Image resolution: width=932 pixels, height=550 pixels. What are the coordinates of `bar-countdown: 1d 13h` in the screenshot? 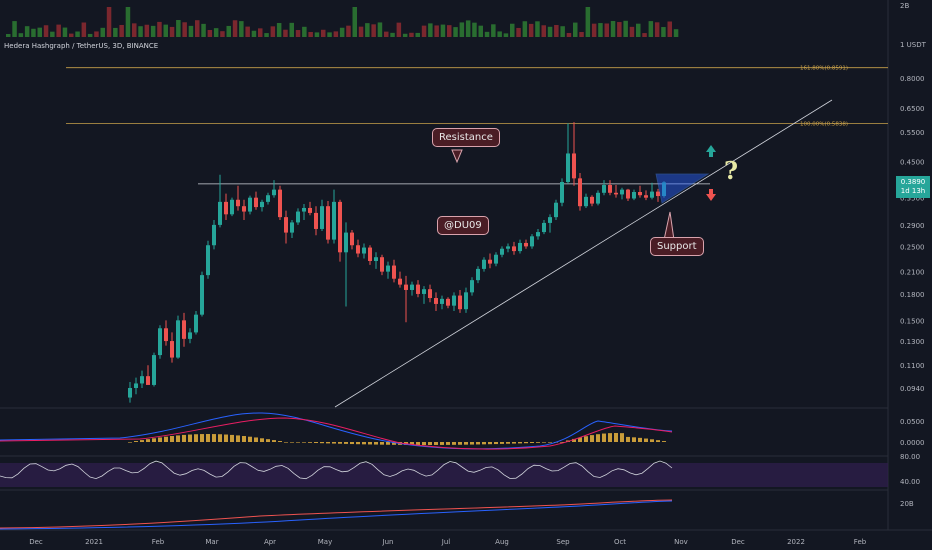 It's located at (913, 191).